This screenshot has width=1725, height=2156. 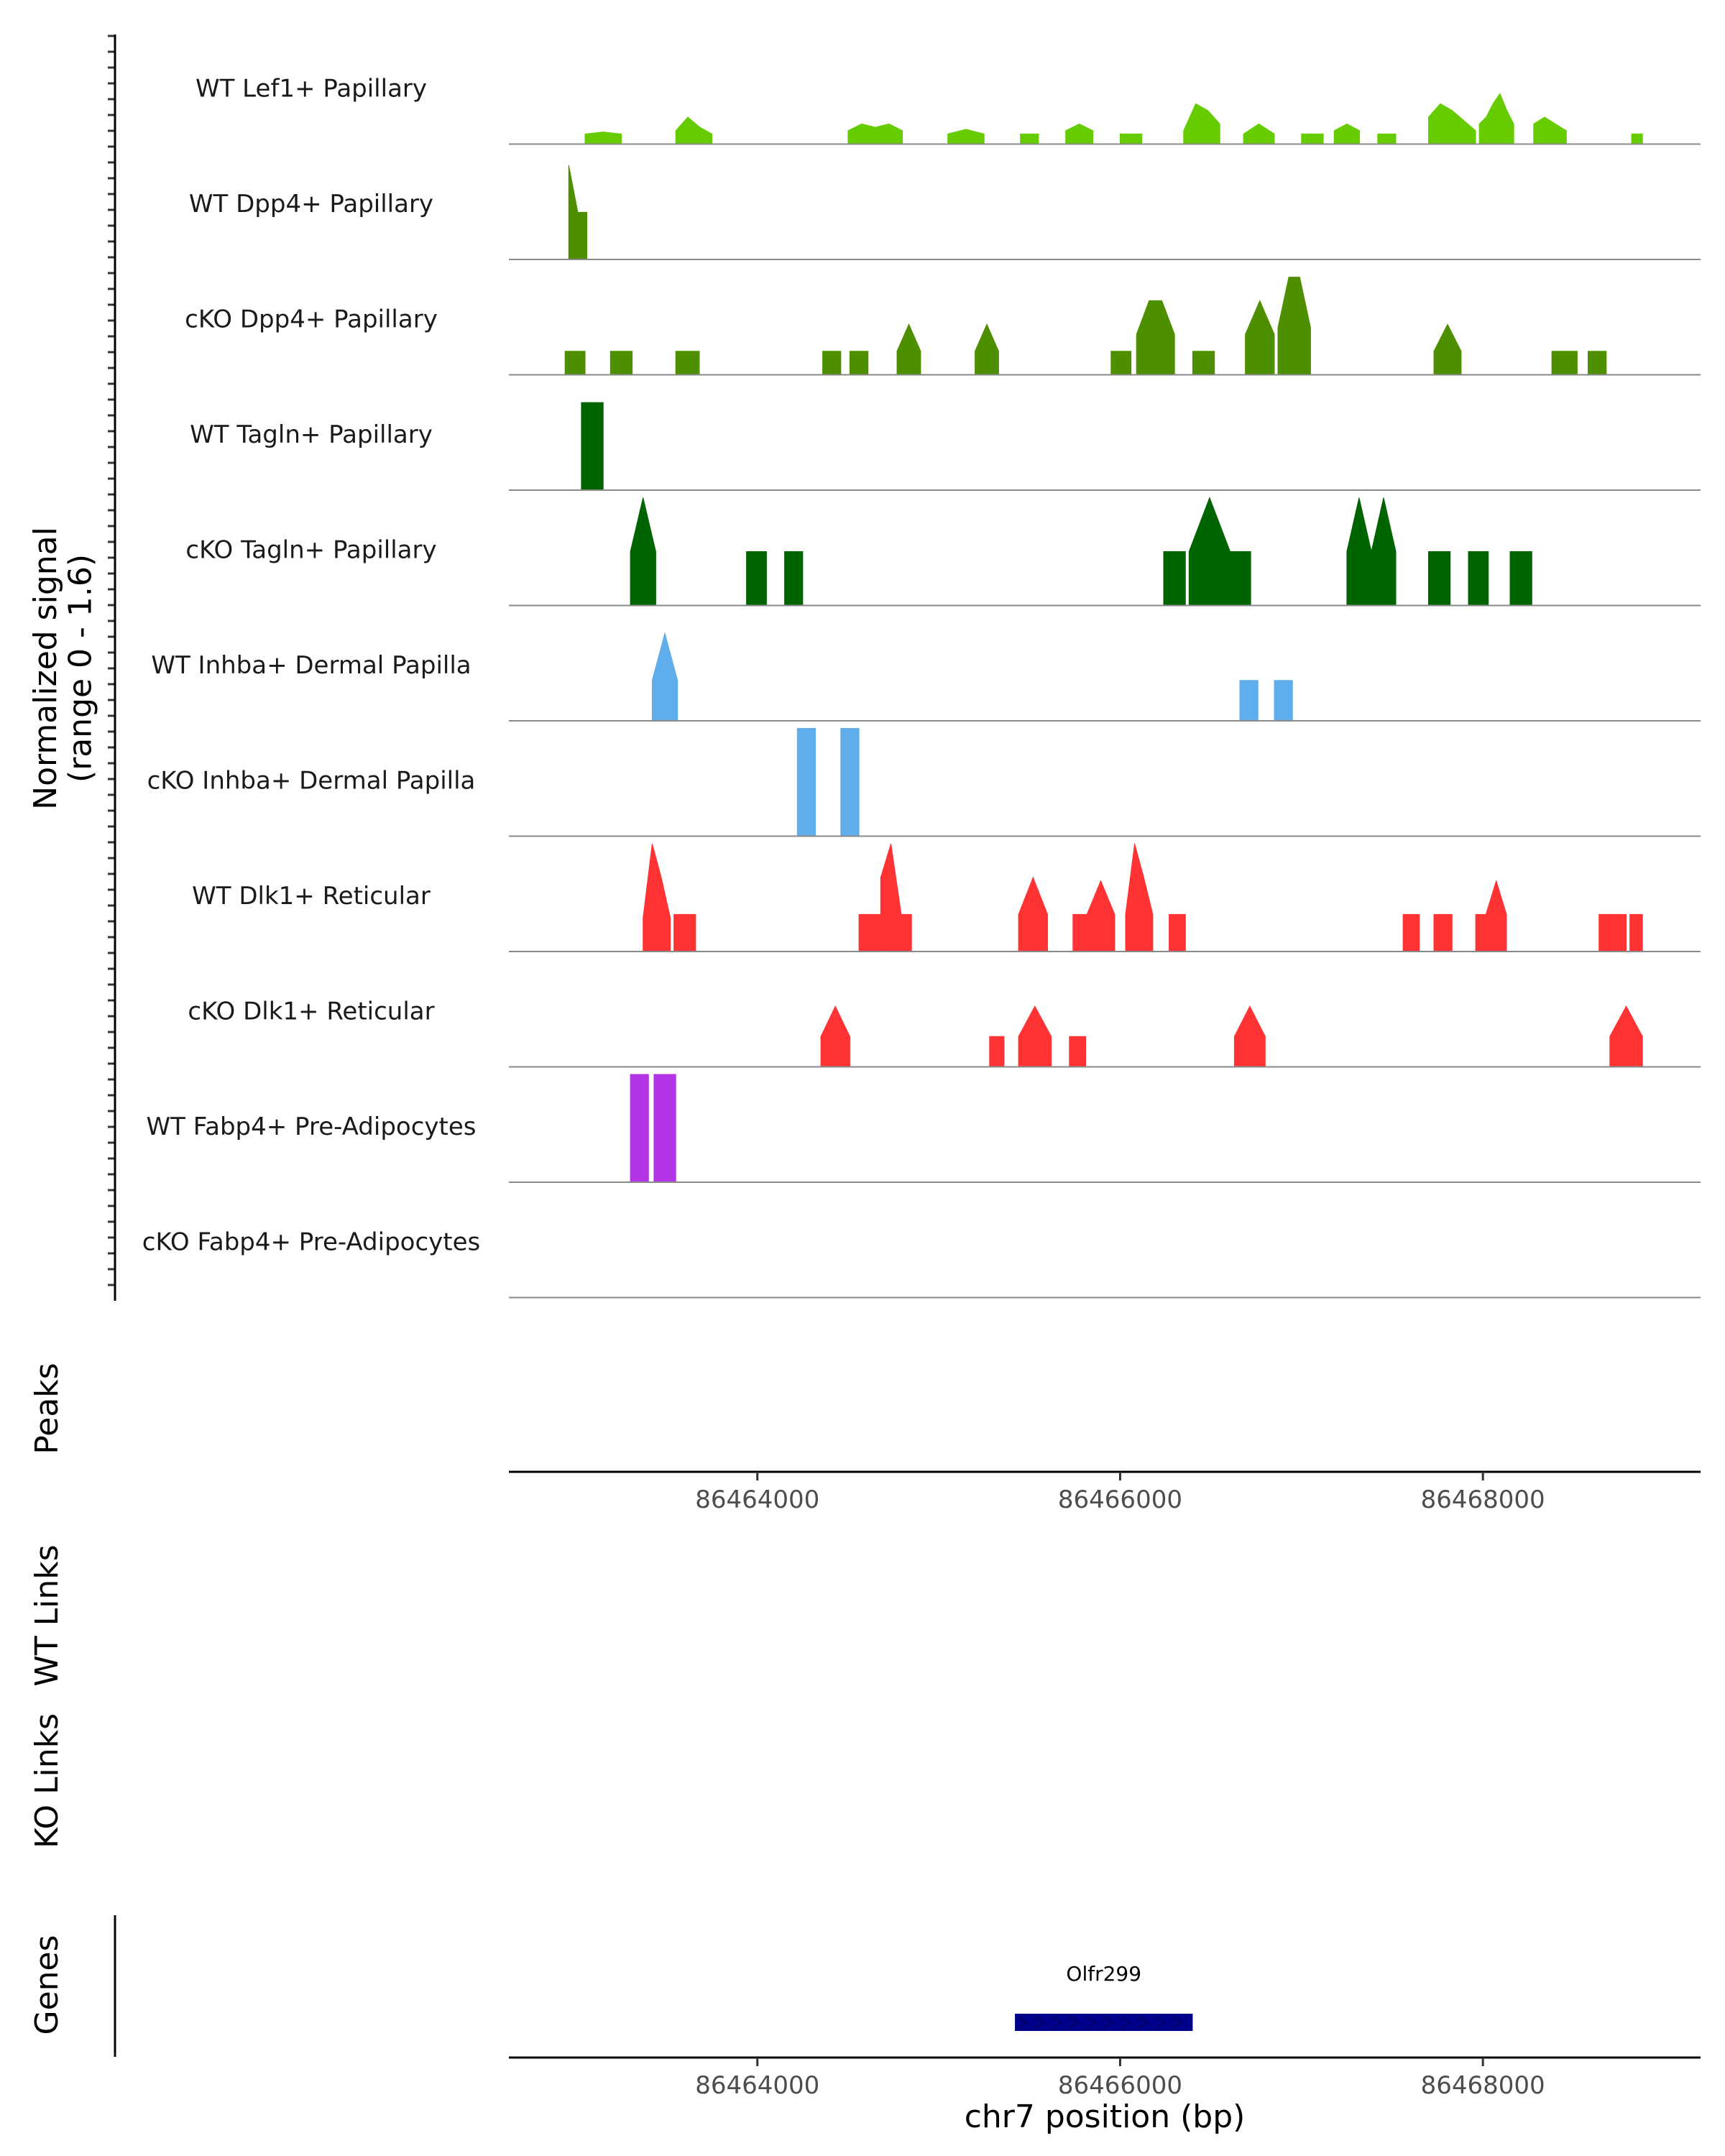 What do you see at coordinates (945, 213) in the screenshot?
I see `coverage-track: WT Dpp4+ Papillary` at bounding box center [945, 213].